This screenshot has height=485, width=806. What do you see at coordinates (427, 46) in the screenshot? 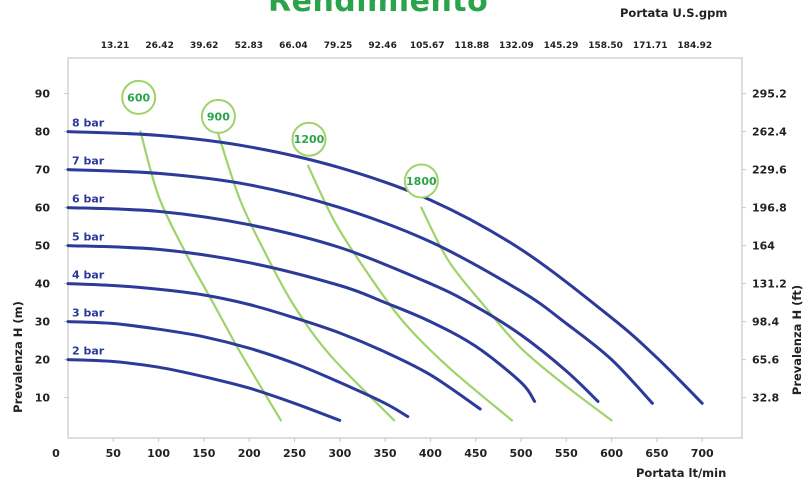
I see `x2-tick-label: 105.67` at bounding box center [427, 46].